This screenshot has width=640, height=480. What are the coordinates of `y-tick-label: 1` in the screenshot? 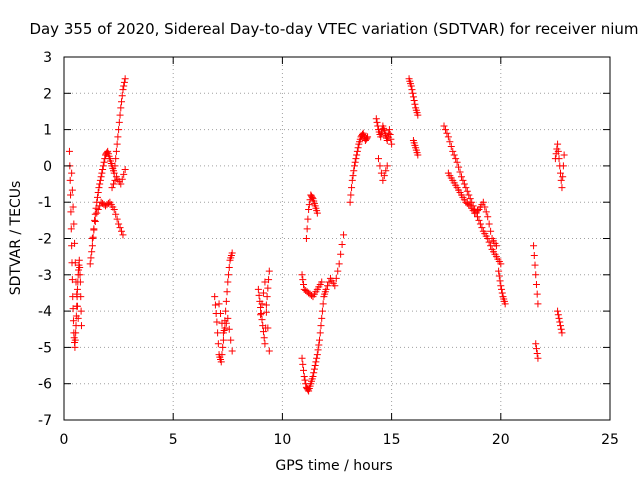 It's located at (47, 131).